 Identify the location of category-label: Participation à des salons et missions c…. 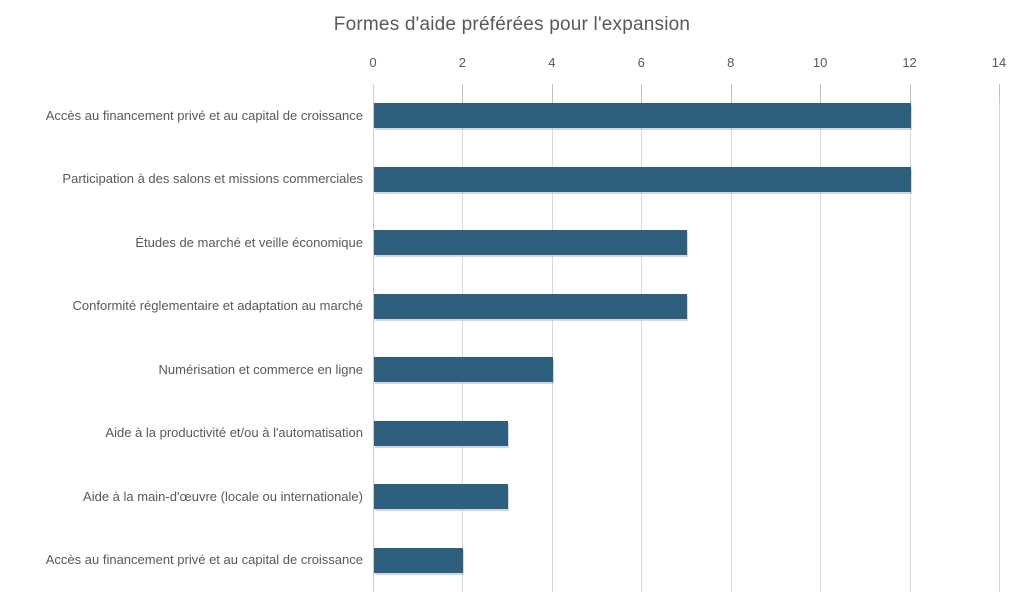
(212, 179).